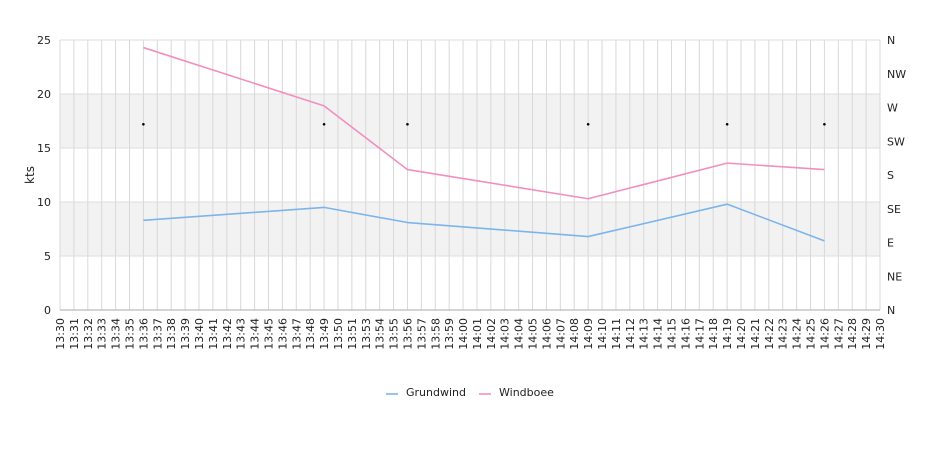 Image resolution: width=940 pixels, height=450 pixels. I want to click on x-tick-label: 13:39, so click(185, 334).